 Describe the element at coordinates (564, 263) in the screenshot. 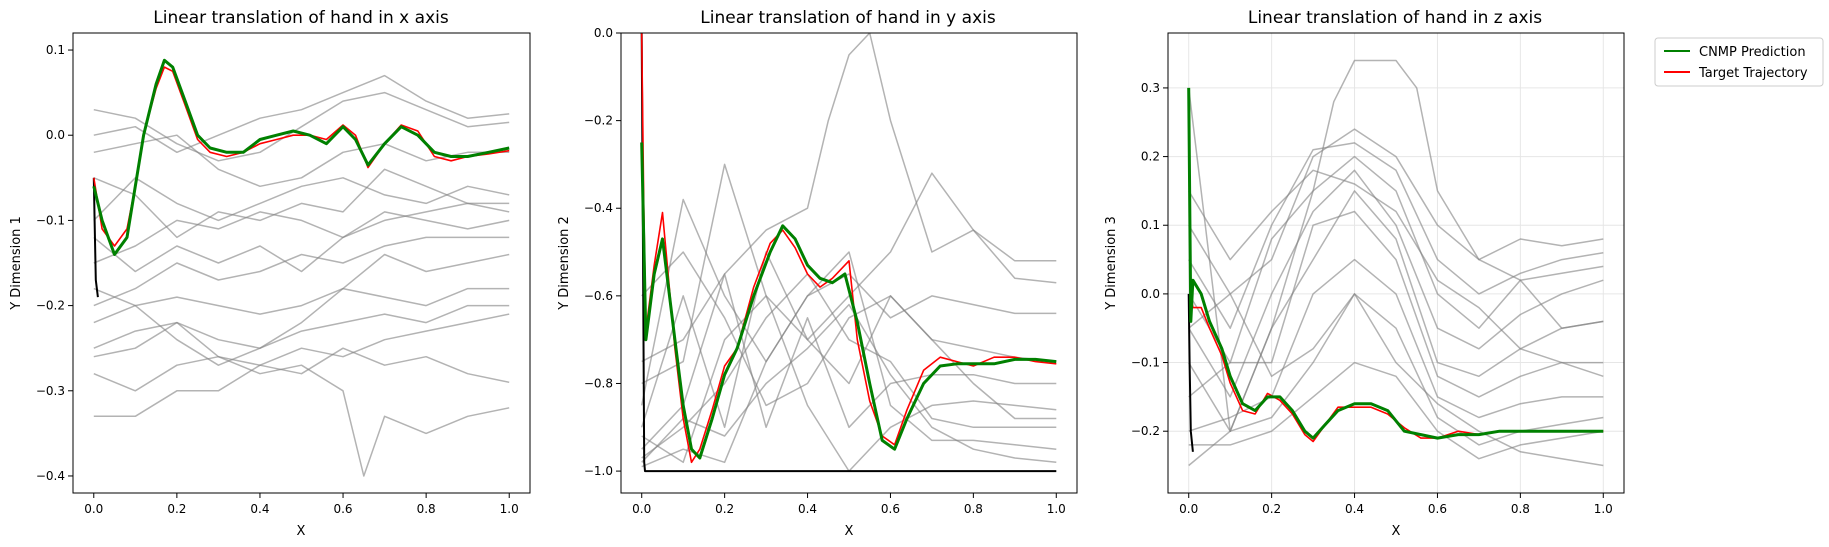

I see `y-axis-label: Y Dimension 2` at that location.